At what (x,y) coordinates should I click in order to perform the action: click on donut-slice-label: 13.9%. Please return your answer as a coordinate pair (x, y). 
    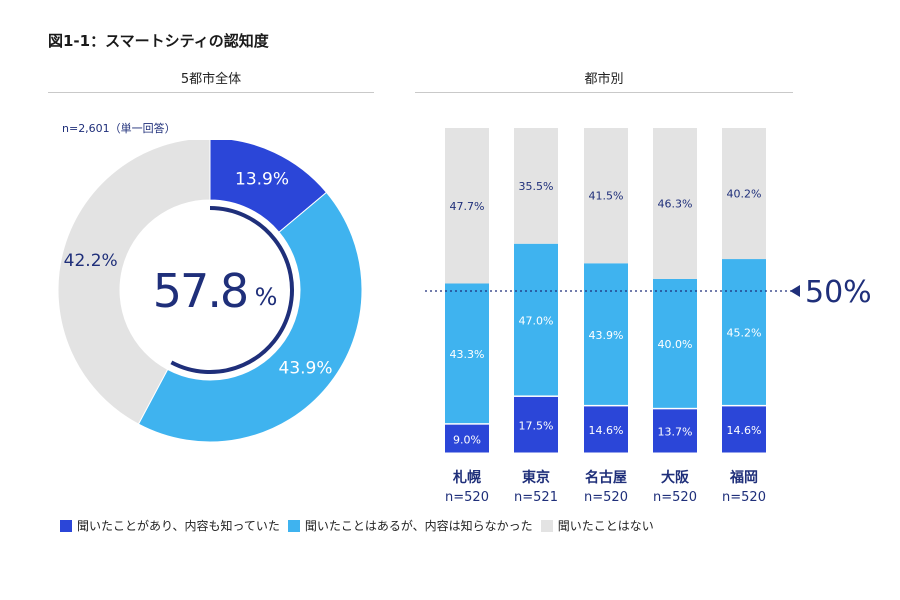
    Looking at the image, I should click on (262, 180).